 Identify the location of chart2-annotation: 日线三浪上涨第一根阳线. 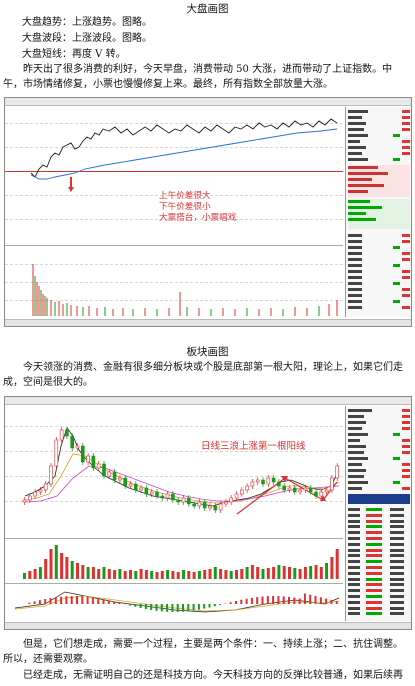
(253, 446).